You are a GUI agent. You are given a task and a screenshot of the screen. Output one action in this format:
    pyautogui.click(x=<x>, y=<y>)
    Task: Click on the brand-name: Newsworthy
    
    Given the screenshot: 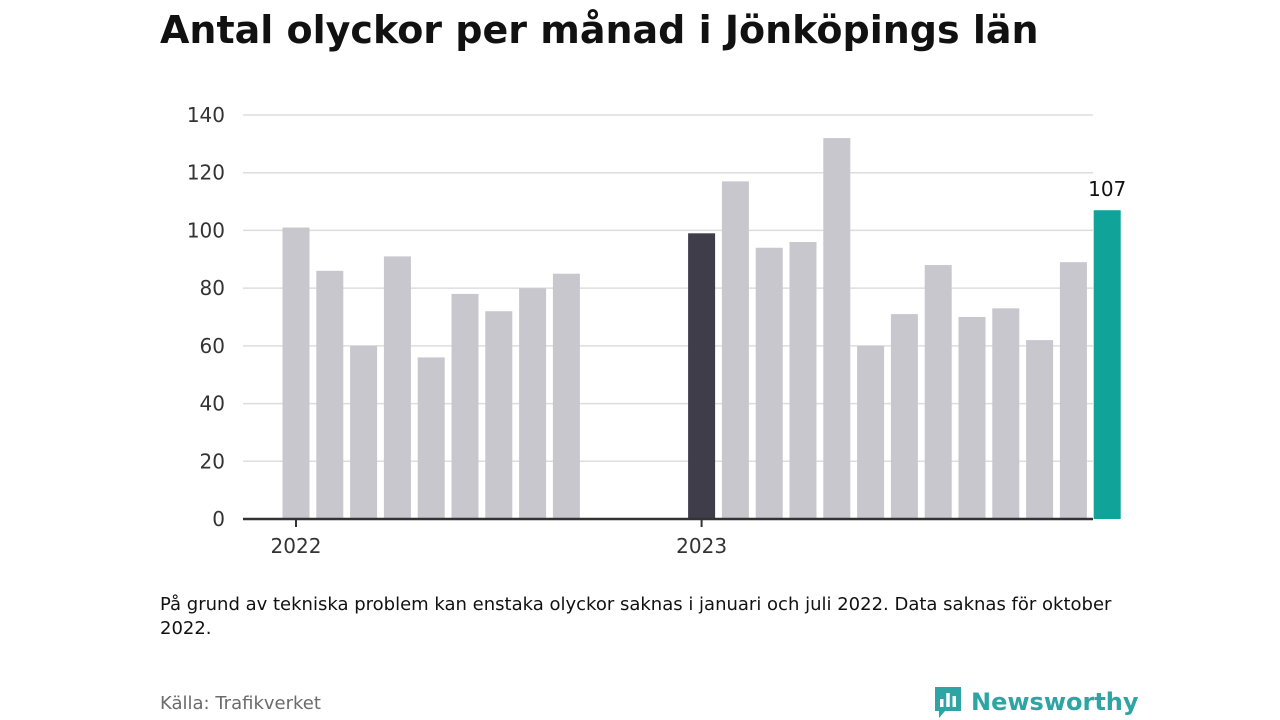 What is the action you would take?
    pyautogui.click(x=1055, y=702)
    